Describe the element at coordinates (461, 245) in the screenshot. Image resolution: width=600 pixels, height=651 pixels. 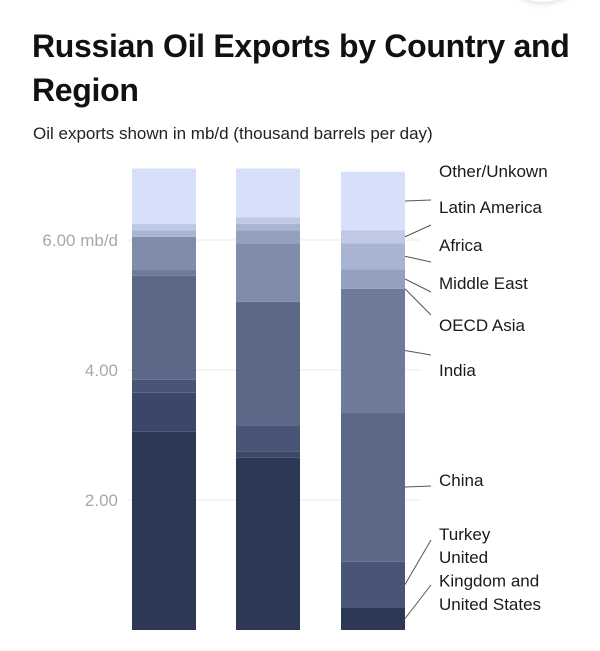
I see `legend-label: Africa` at that location.